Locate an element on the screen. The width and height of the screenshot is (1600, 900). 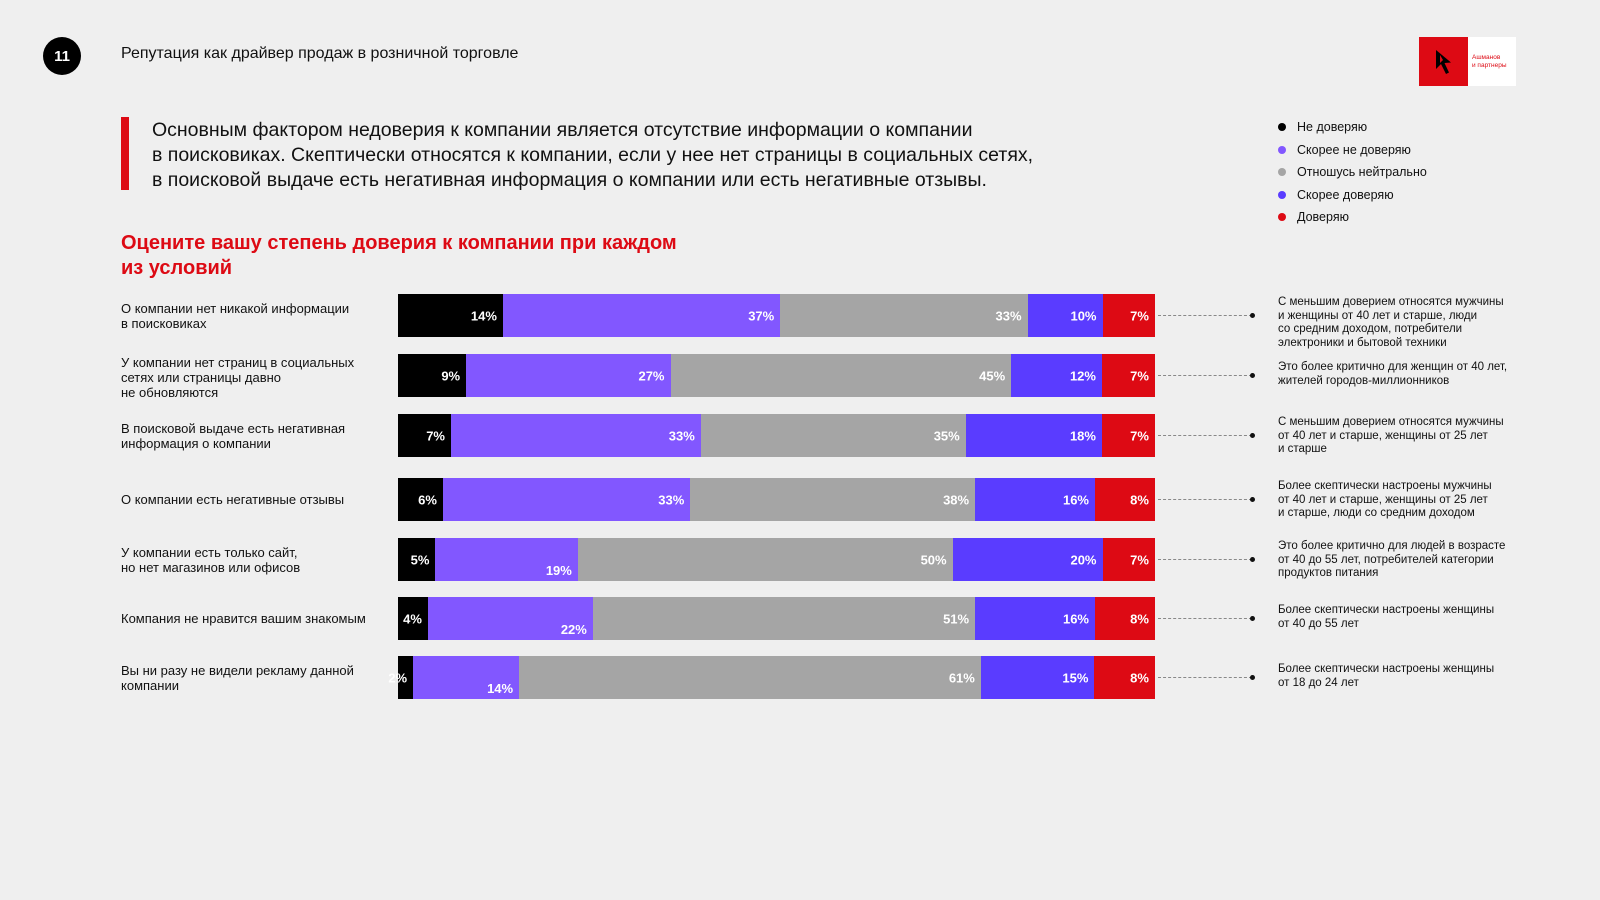
bar-value-label: 2% is located at coordinates (398, 677).